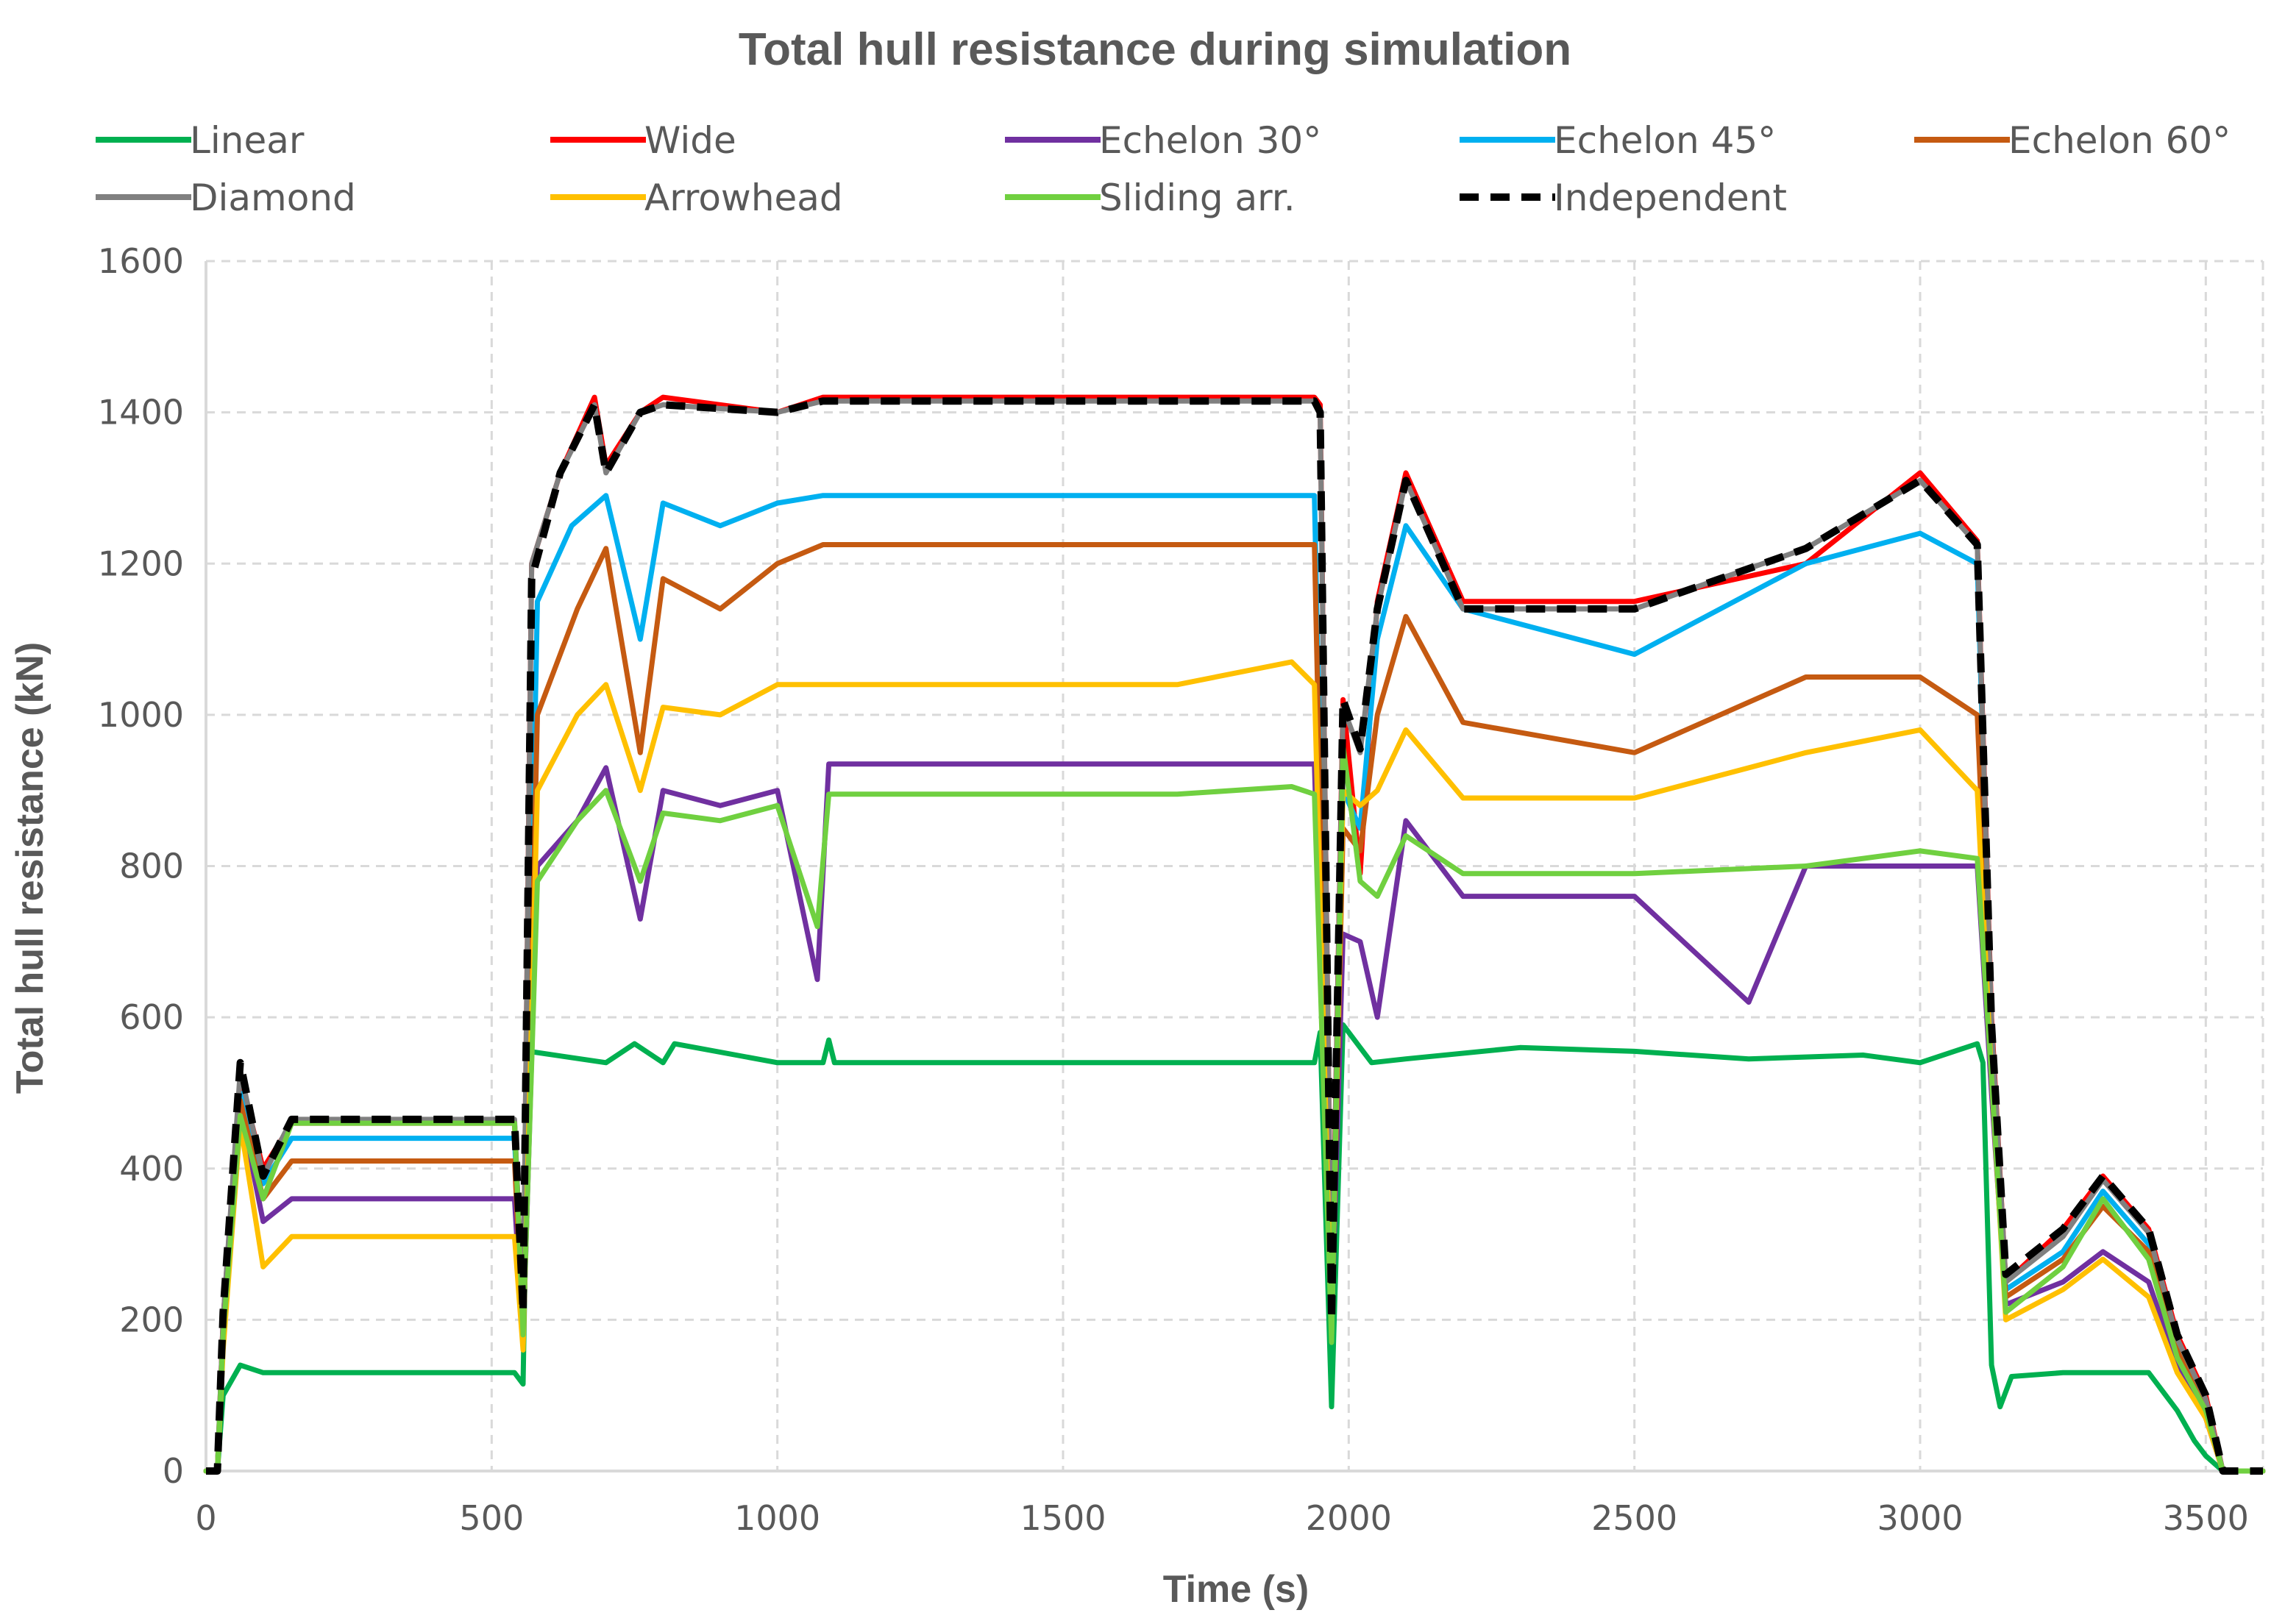  I want to click on x-axis-title: Time (s), so click(1236, 1589).